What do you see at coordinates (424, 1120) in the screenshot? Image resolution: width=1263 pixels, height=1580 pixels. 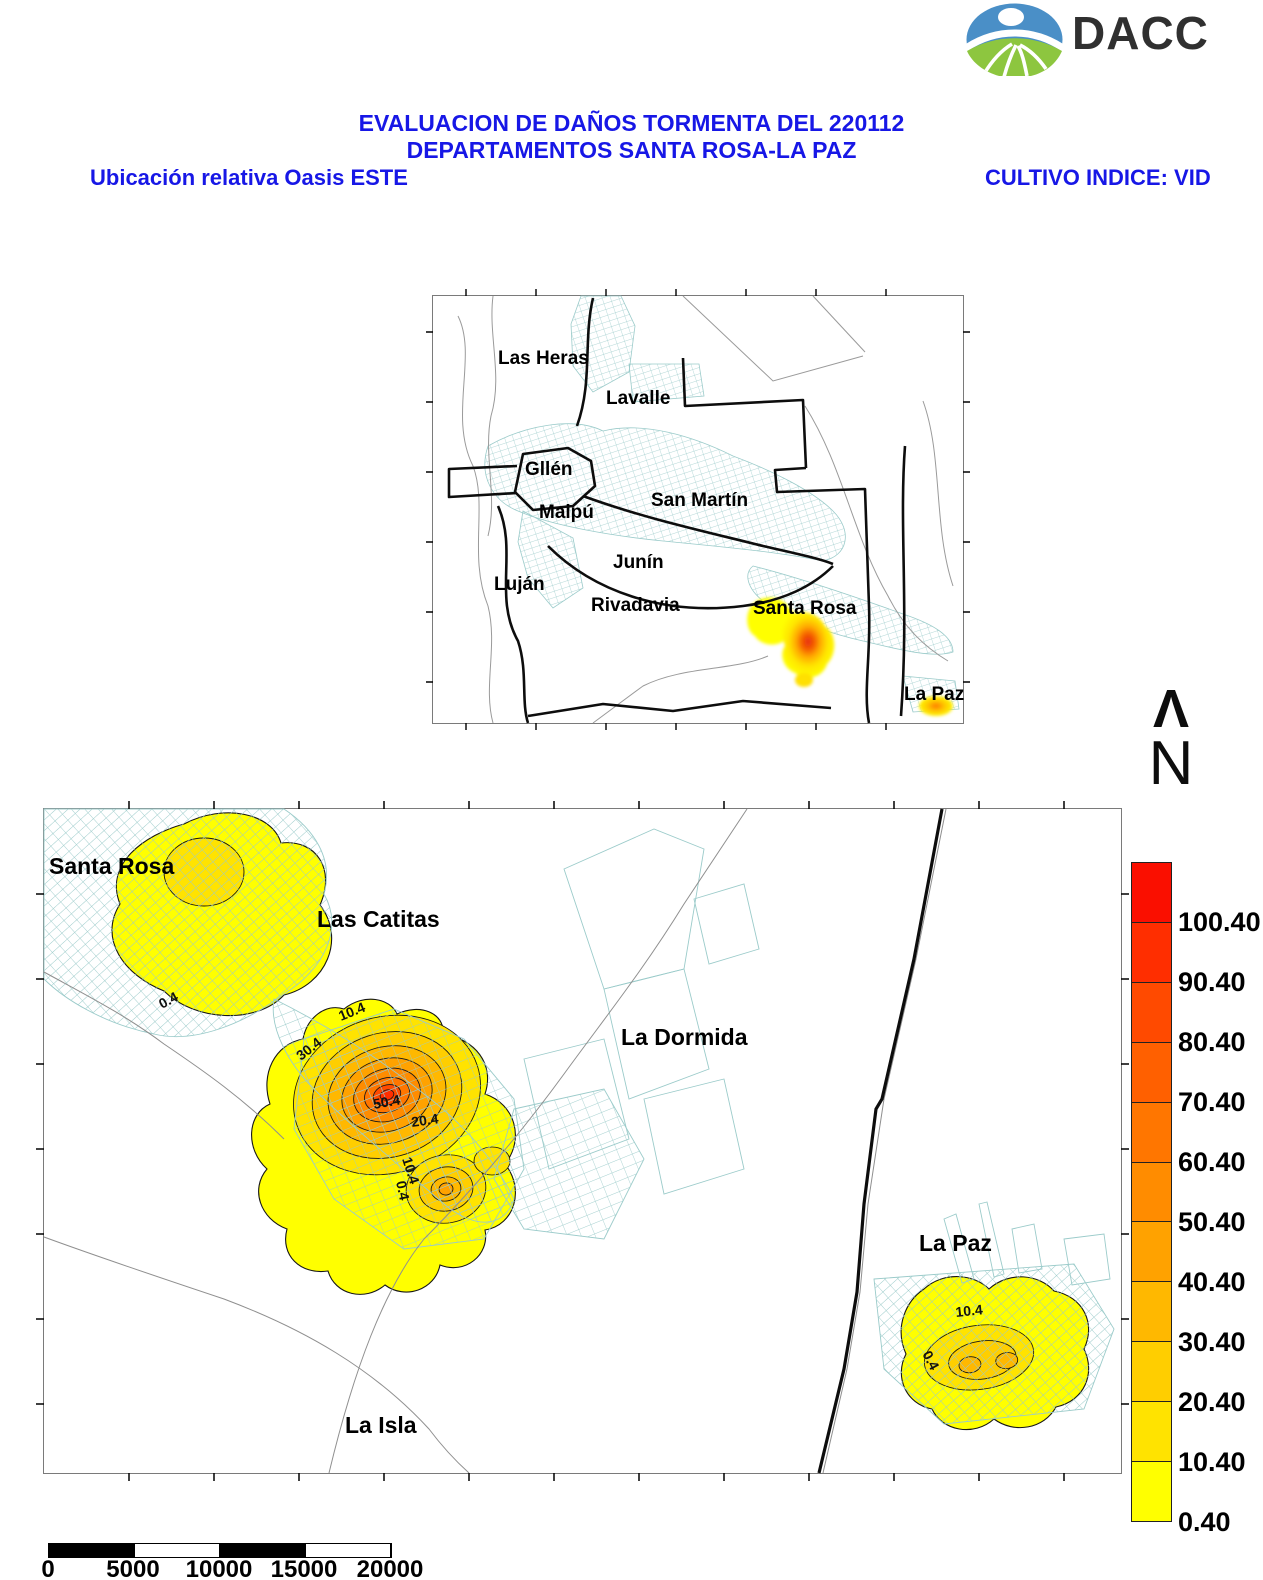 I see `contour-label: 20.4` at bounding box center [424, 1120].